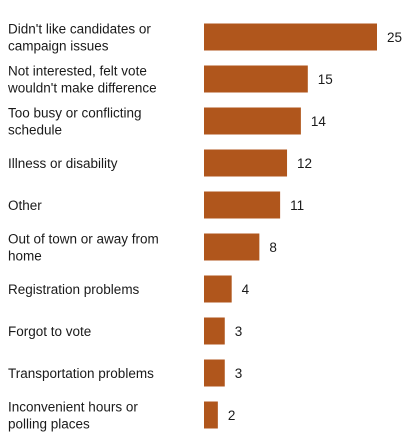 The height and width of the screenshot is (438, 410). I want to click on value-label: 12, so click(304, 163).